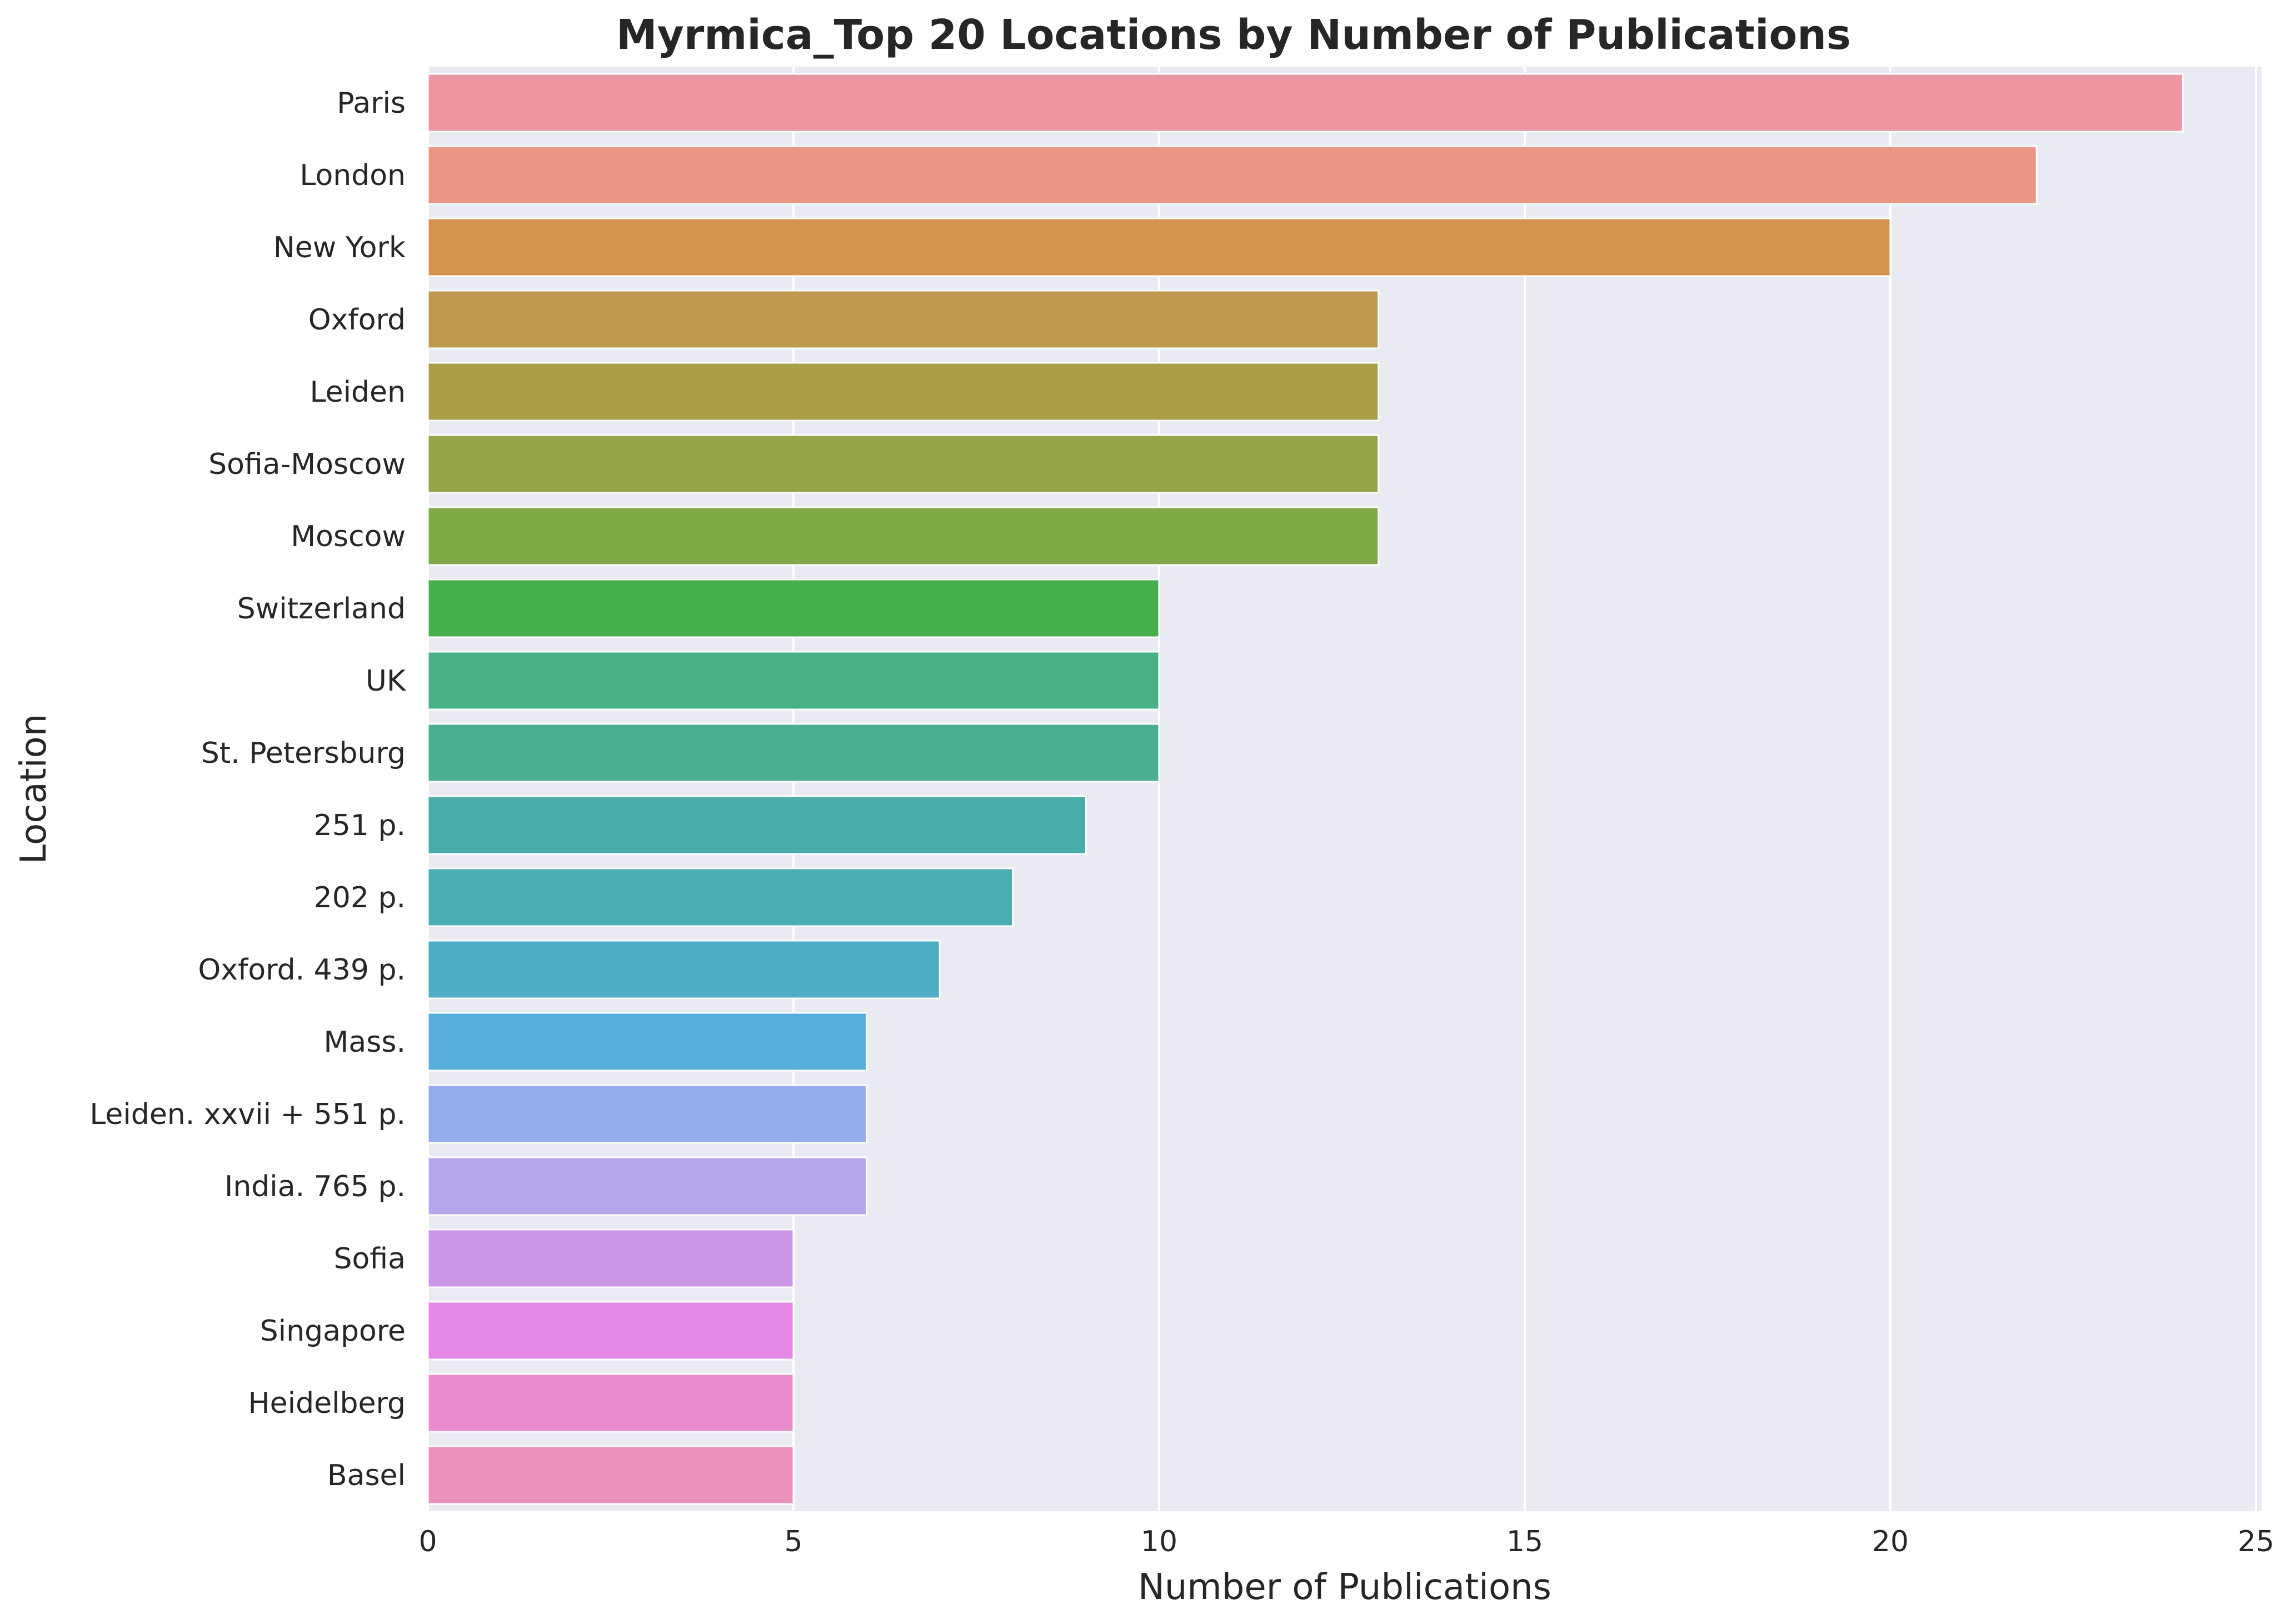  Describe the element at coordinates (303, 753) in the screenshot. I see `y-tick-label: St. Petersburg` at that location.